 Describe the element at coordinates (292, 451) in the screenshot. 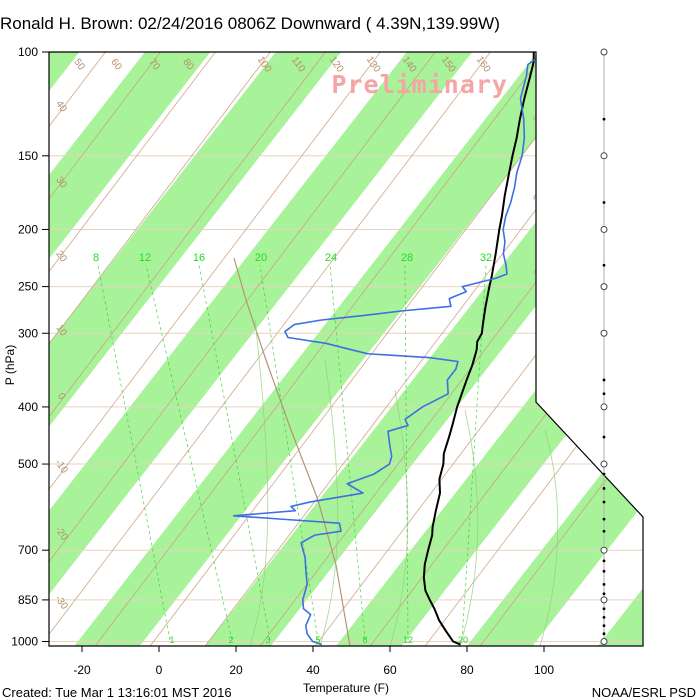

I see `parcel-trace-line` at that location.